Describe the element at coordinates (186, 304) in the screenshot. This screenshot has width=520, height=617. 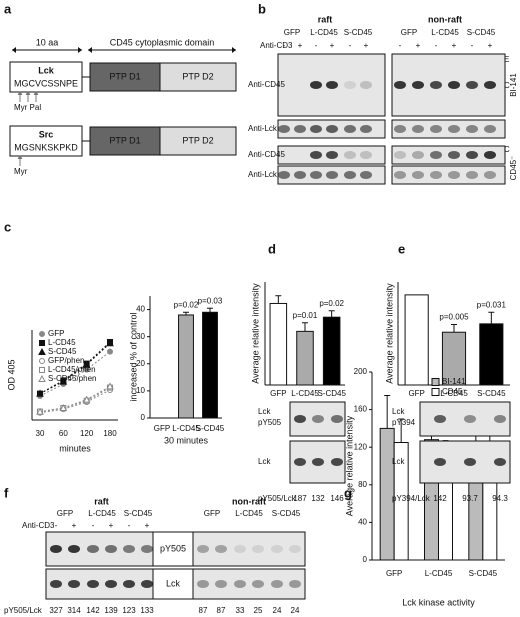
I see `p-value: p=0.02` at that location.